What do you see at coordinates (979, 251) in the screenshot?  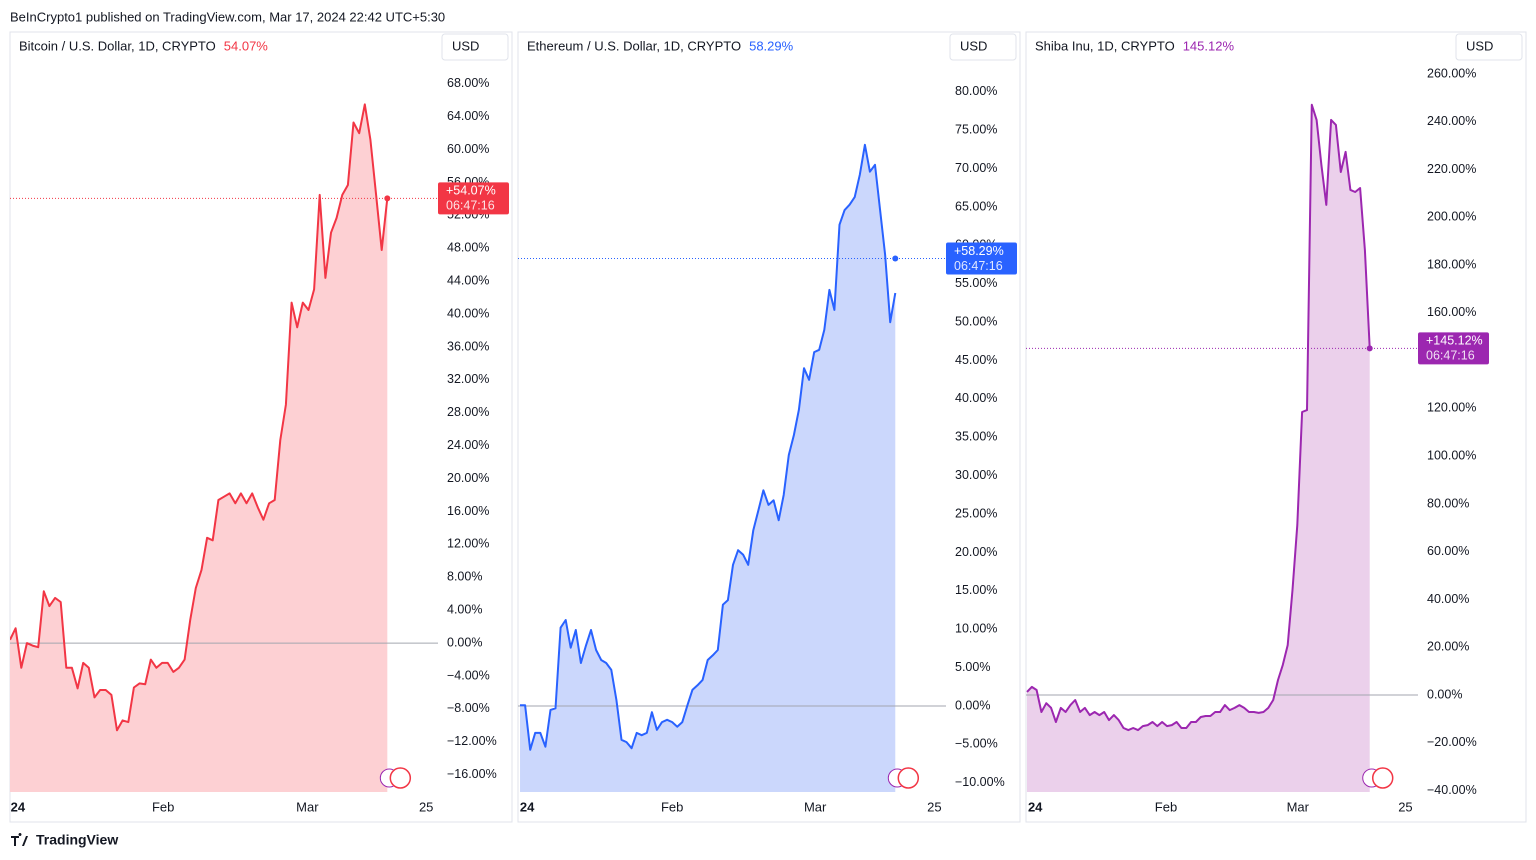 I see `price-label: +58.29%` at bounding box center [979, 251].